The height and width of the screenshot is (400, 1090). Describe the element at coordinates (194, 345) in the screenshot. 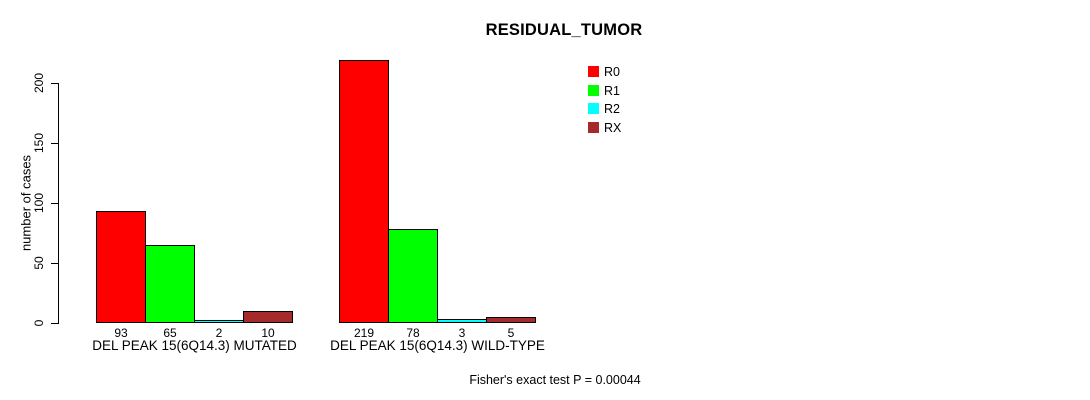

I see `category-label-group1: DEL PEAK 15(6Q14.3) MUTATED` at that location.